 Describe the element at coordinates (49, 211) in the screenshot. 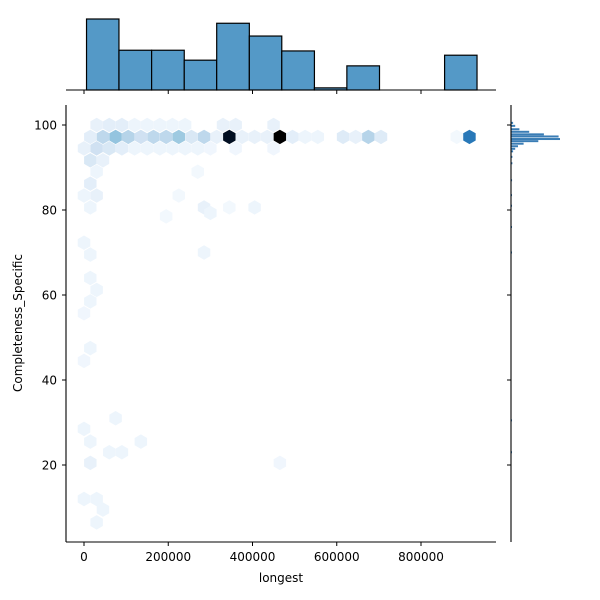

I see `y-tick-label: 80` at that location.